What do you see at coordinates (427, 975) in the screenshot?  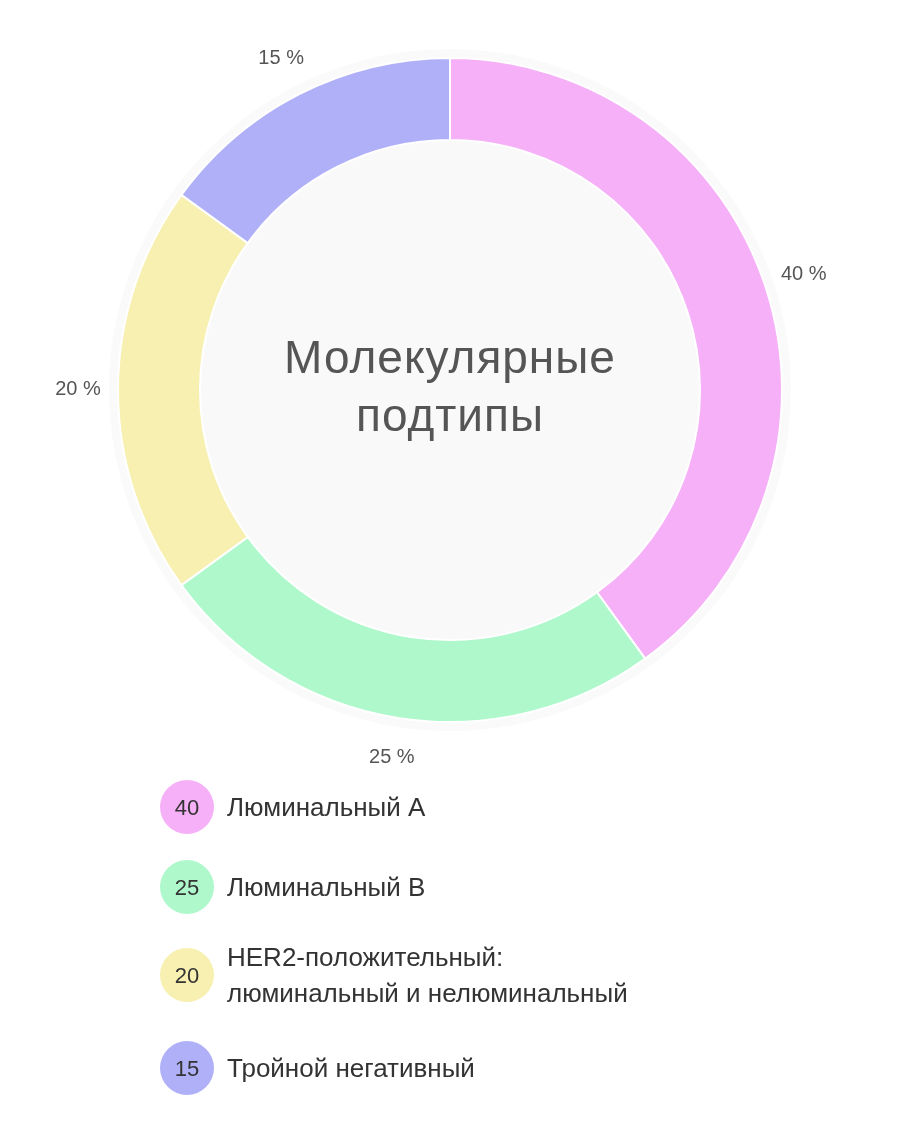 I see `legend-label: HER2-положительный: люминальный и нелюминальный` at bounding box center [427, 975].